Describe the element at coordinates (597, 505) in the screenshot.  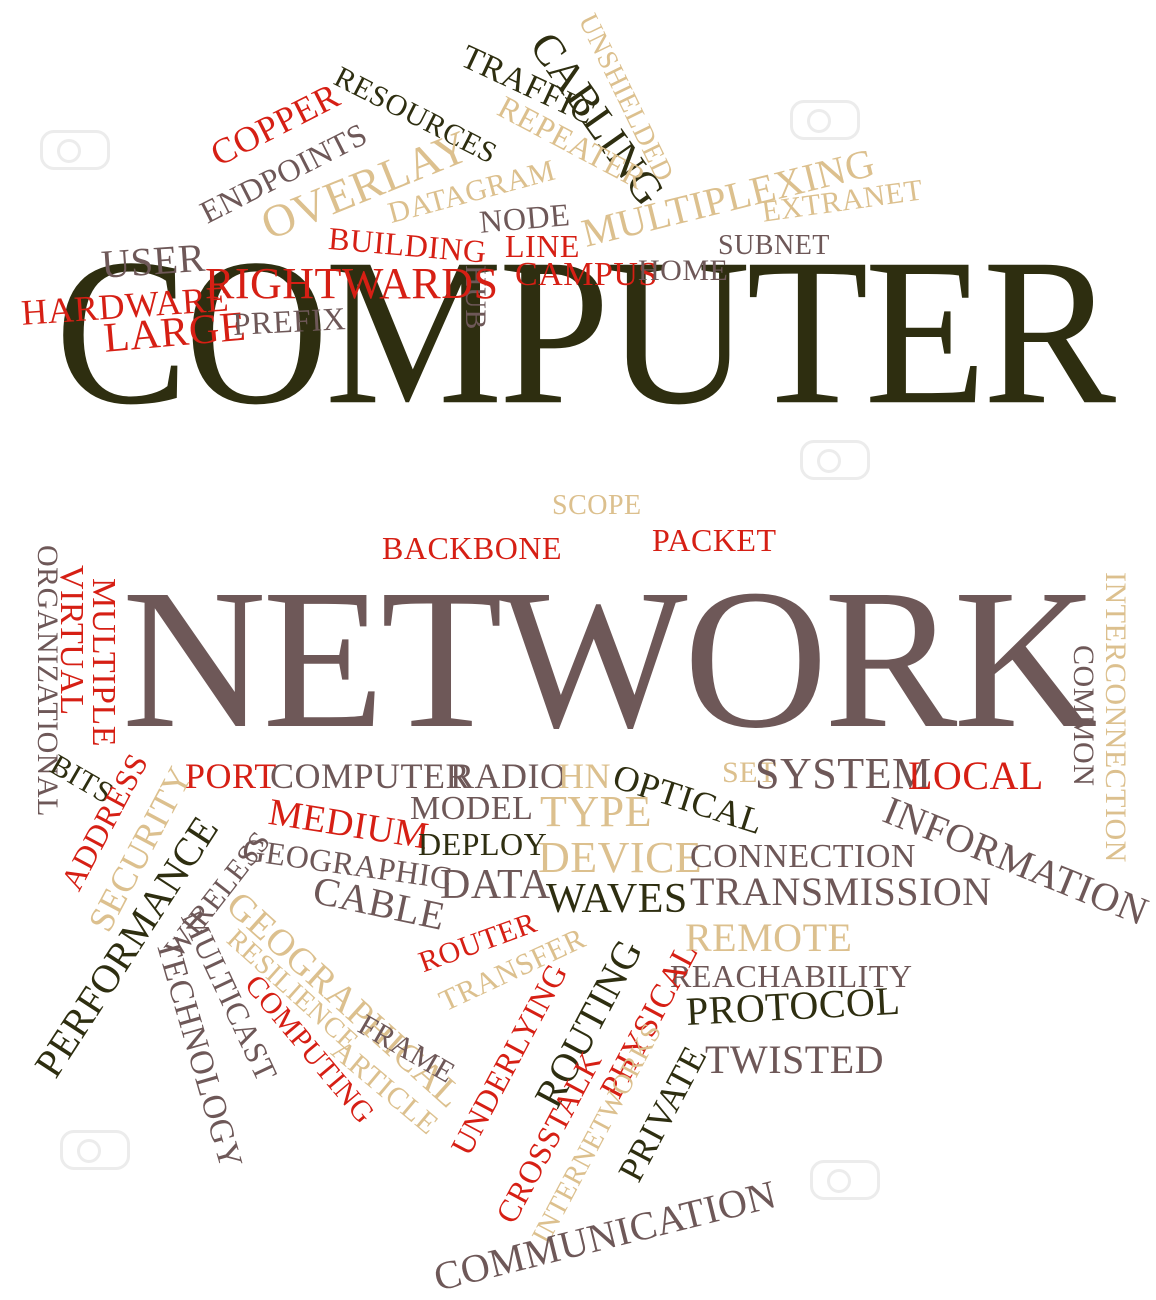
I see `word-scope: SCOPE` at that location.